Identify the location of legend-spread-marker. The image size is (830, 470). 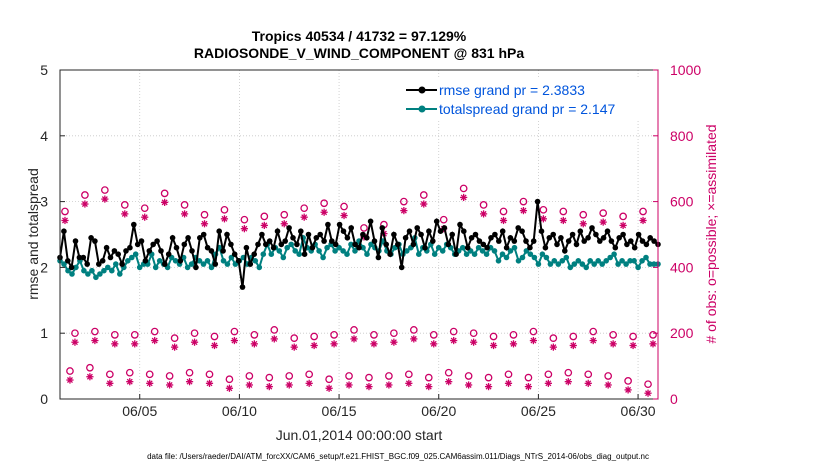
(422, 109).